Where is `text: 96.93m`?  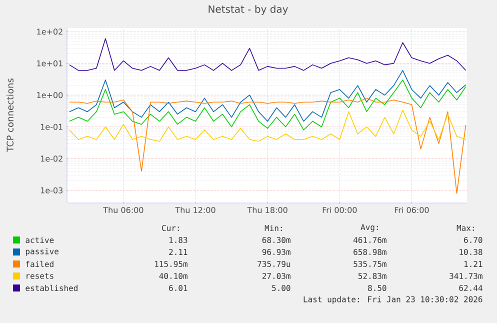 text: 96.93m is located at coordinates (276, 252).